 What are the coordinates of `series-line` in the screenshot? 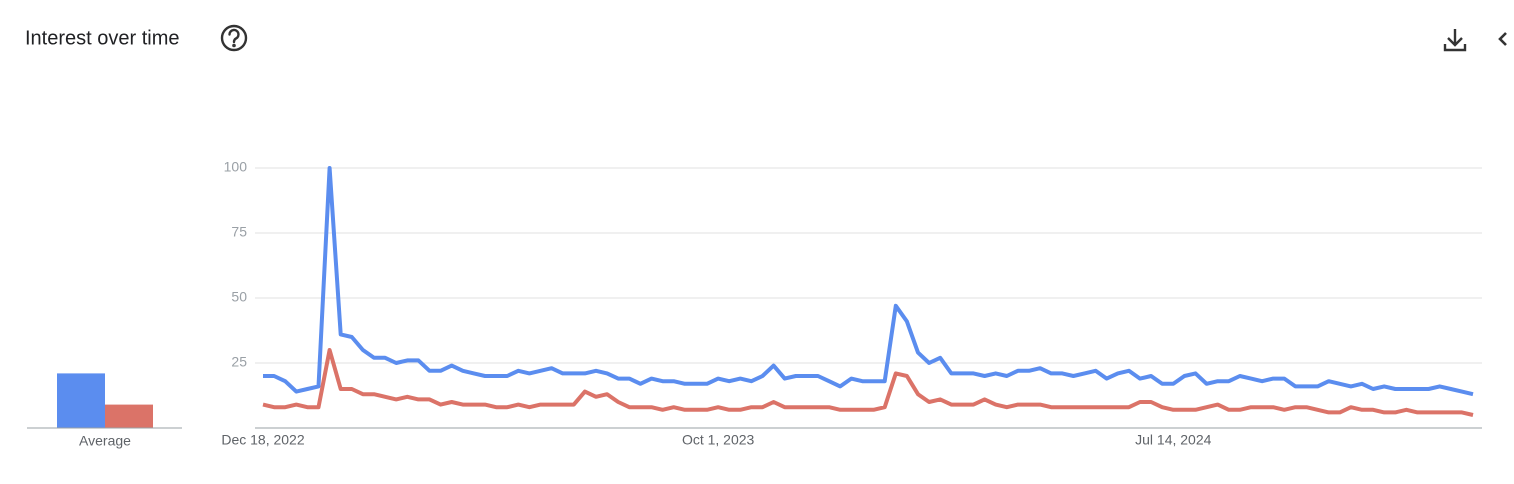 It's located at (868, 382).